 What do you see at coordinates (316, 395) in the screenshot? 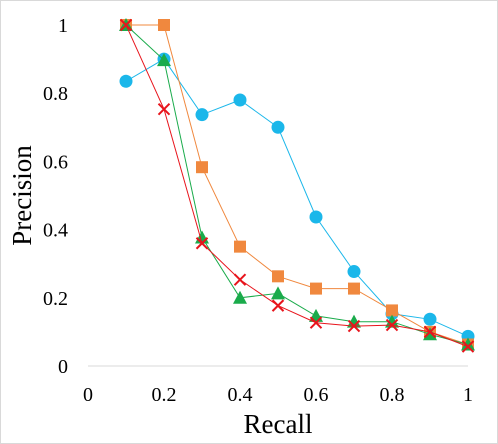
I see `x-tick-label: 0.6` at bounding box center [316, 395].